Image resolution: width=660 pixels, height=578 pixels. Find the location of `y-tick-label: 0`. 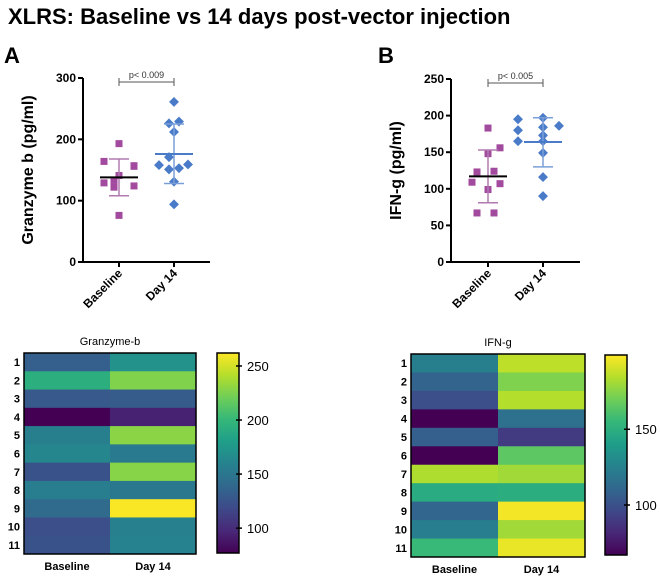

y-tick-label: 0 is located at coordinates (72, 262).